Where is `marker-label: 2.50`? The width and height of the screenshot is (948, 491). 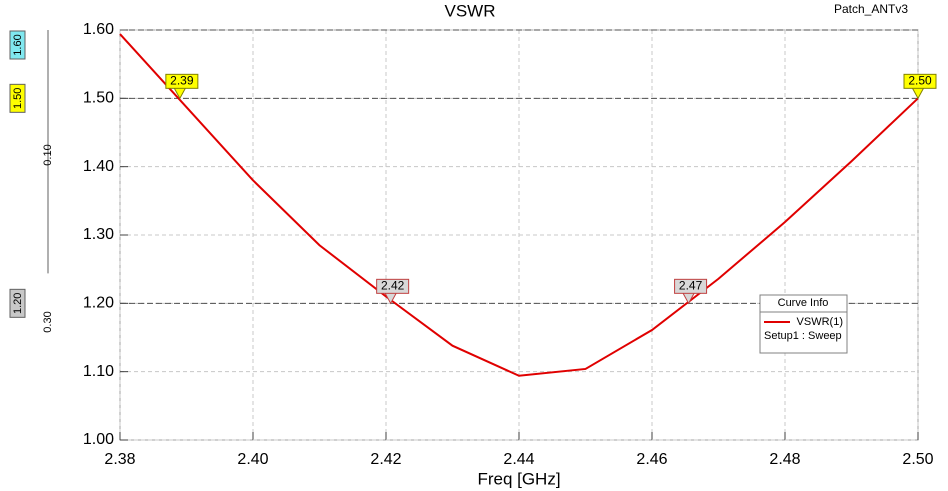
marker-label: 2.50 is located at coordinates (920, 81).